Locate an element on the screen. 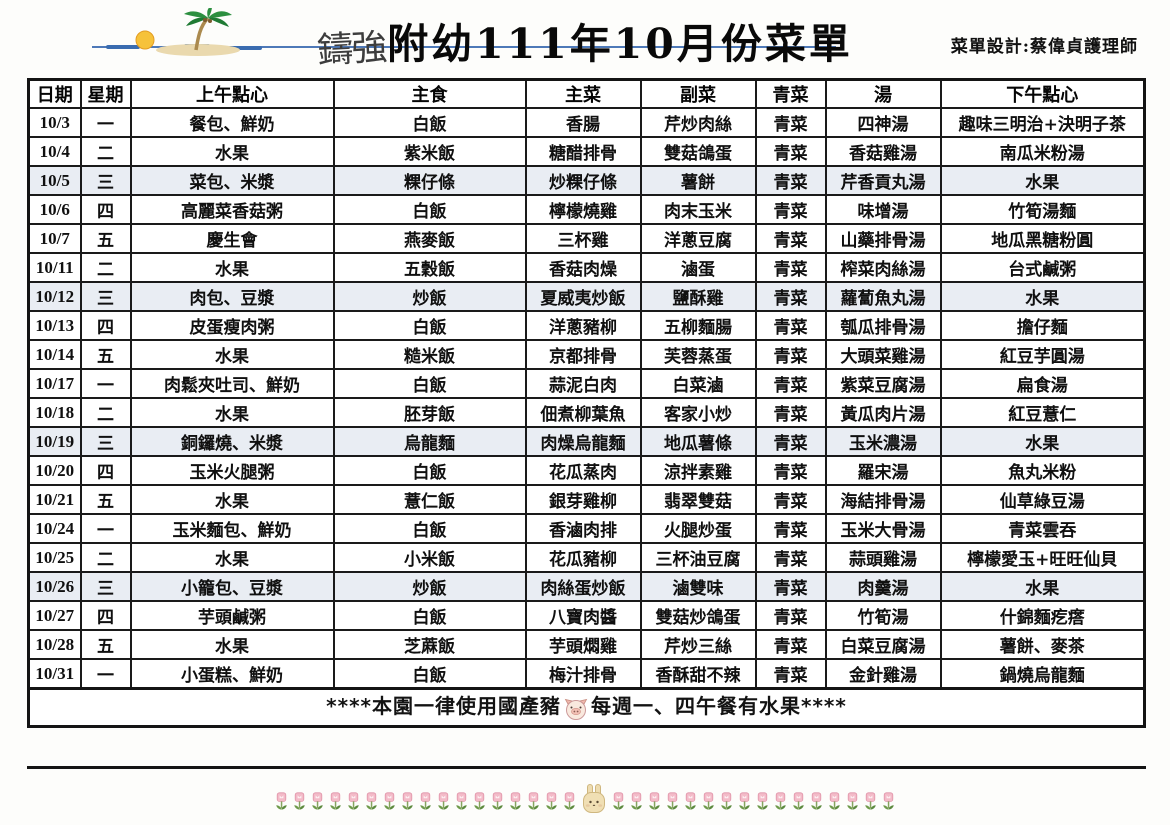  cell-side: 芙蓉蒸蛋 is located at coordinates (698, 354).